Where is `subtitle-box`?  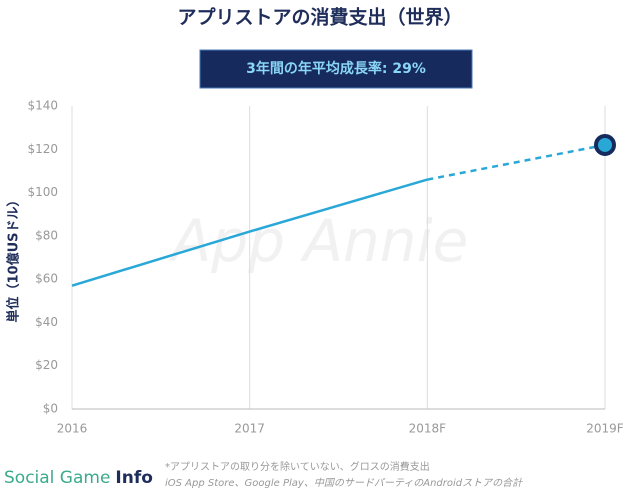
subtitle-box is located at coordinates (336, 69).